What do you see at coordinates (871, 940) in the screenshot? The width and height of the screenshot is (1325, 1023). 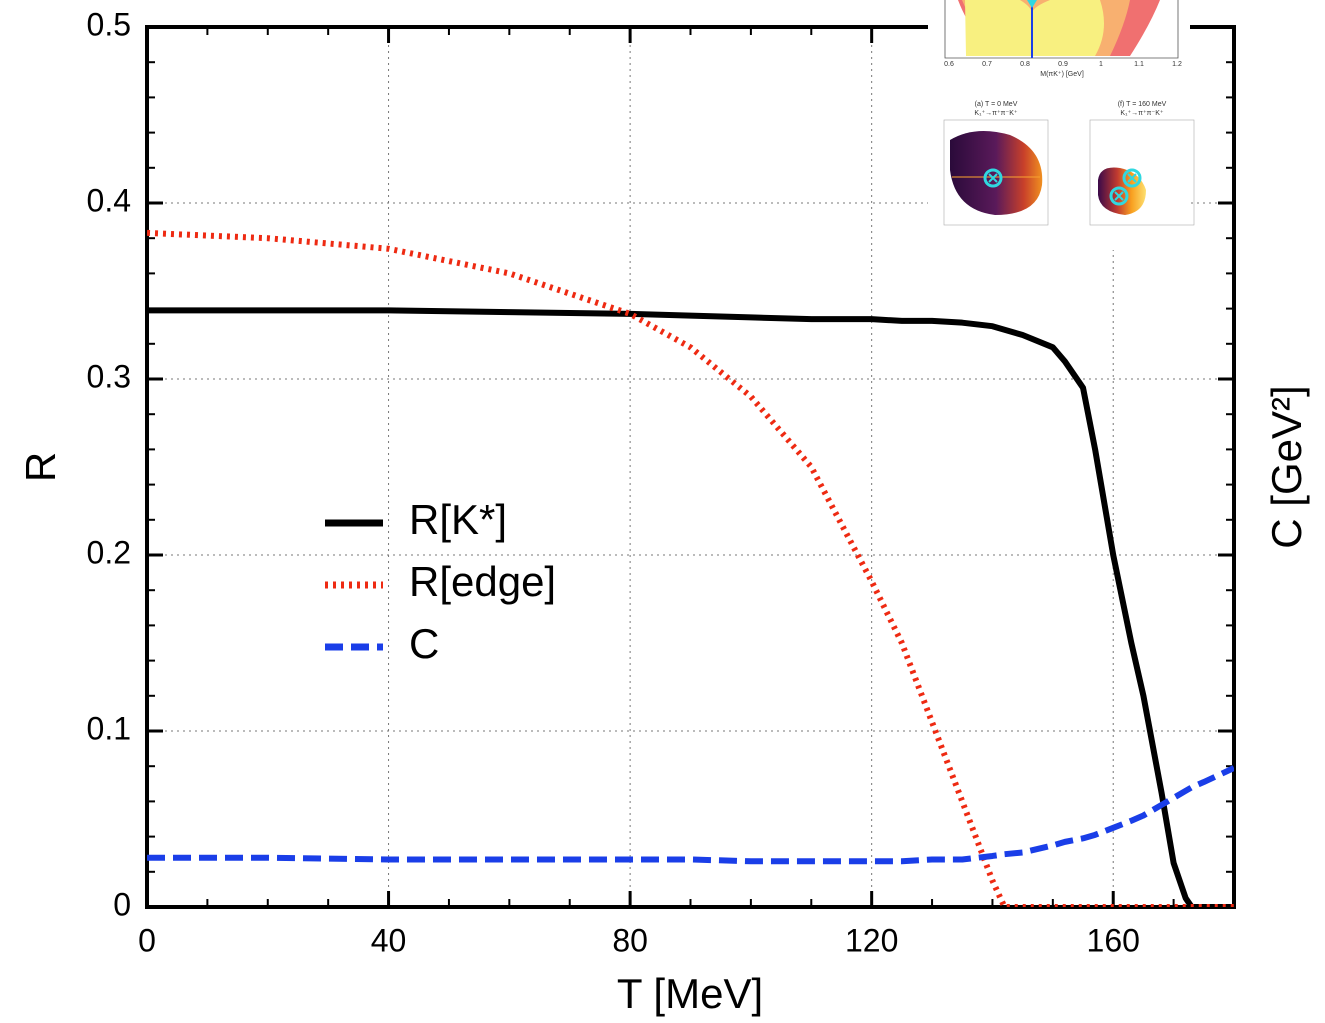 I see `x-tick-label: 120` at bounding box center [871, 940].